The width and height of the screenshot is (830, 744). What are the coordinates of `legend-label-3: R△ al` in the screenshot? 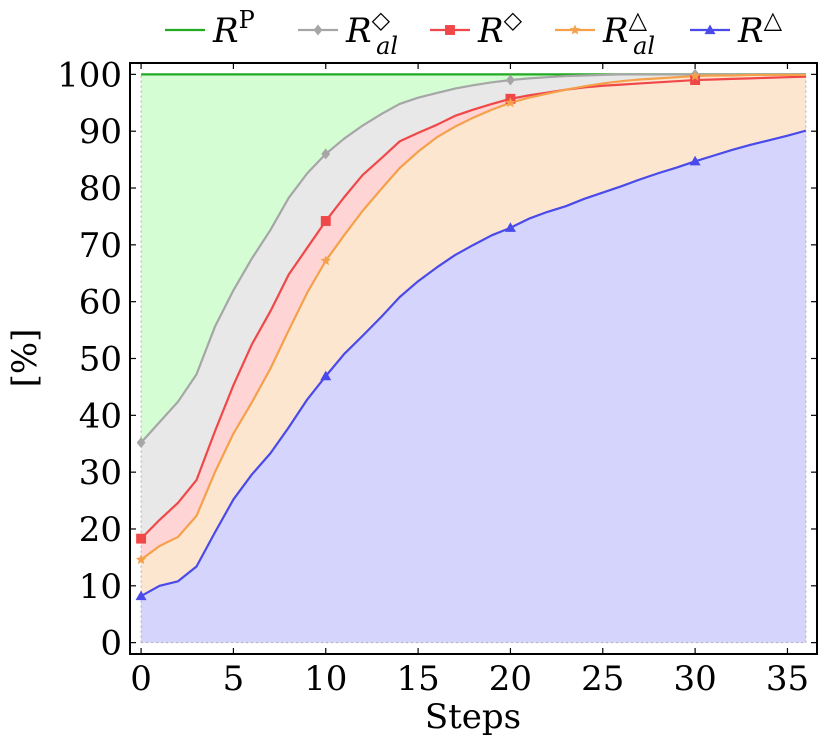 It's located at (628, 33).